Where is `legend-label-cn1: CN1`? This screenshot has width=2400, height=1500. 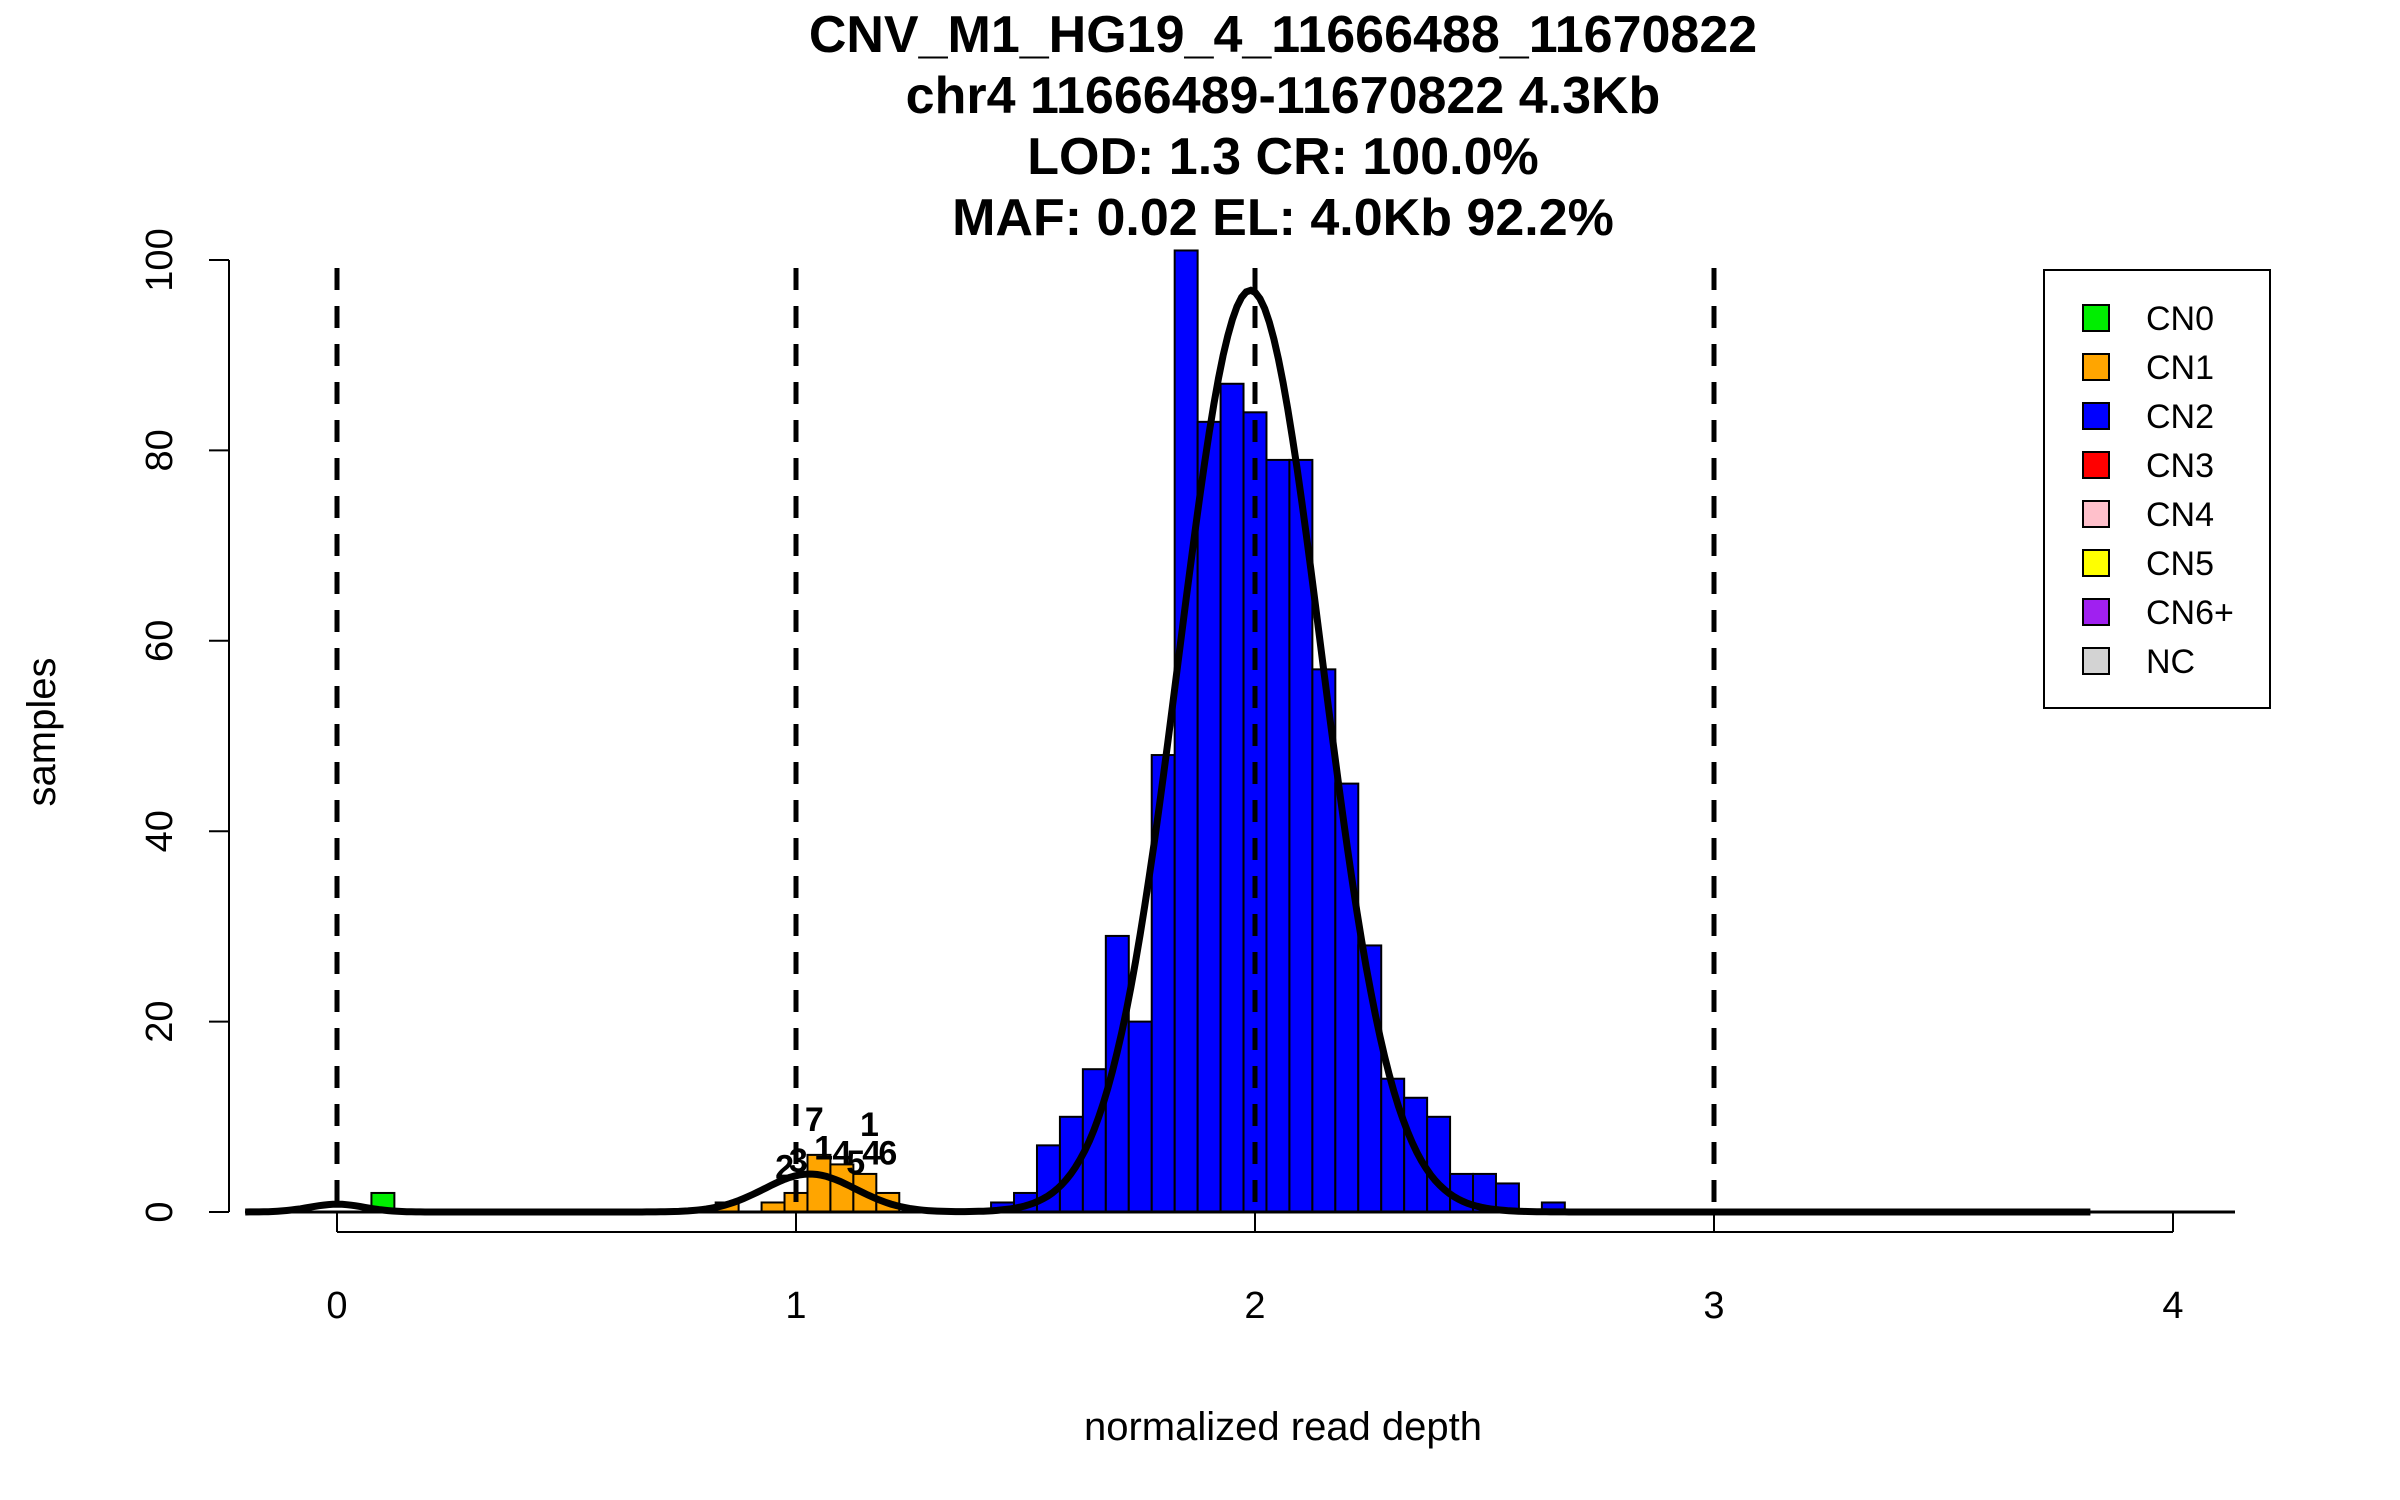
legend-label-cn1: CN1 is located at coordinates (2180, 368).